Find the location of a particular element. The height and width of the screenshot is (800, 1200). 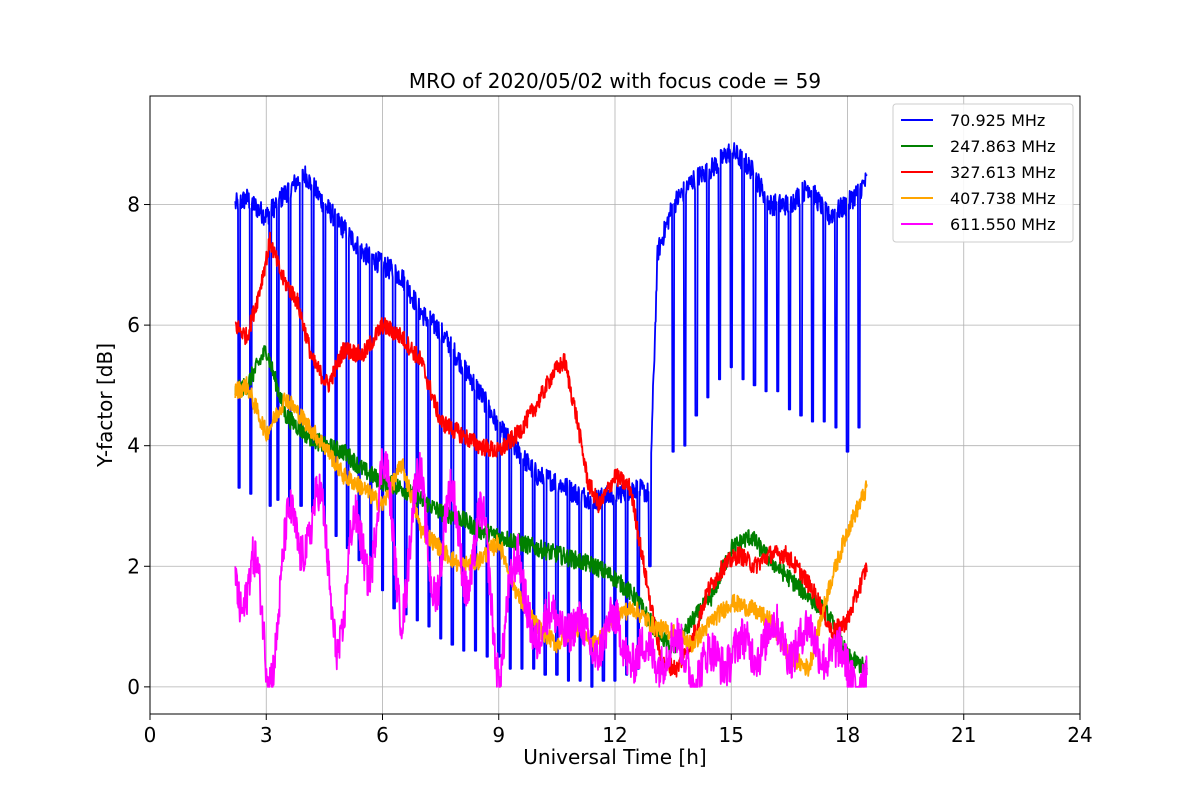

legend-label: 611.550 MHz is located at coordinates (1002, 224).